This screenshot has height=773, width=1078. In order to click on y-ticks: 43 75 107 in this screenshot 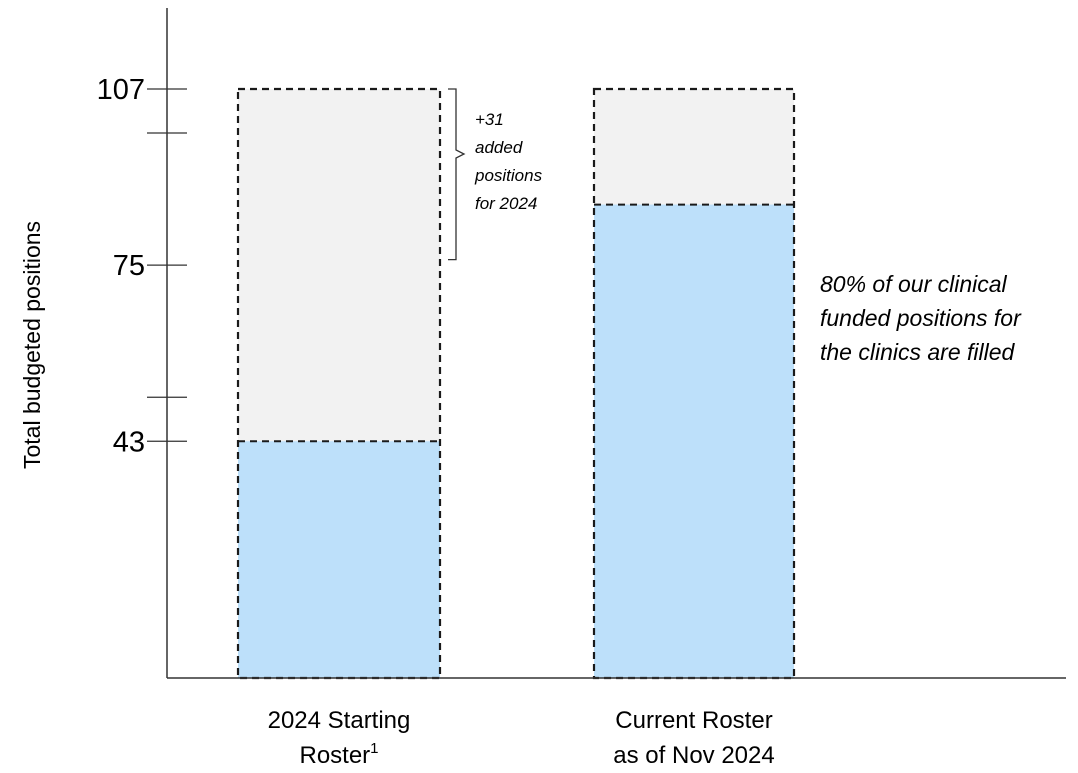, I will do `click(142, 266)`.